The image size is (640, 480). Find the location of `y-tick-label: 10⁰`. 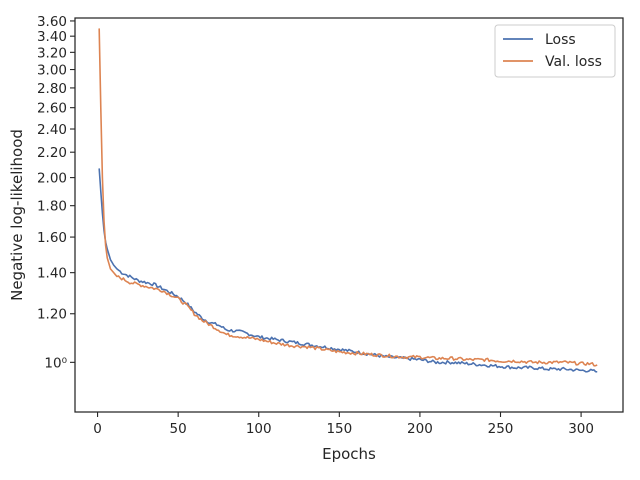

y-tick-label: 10⁰ is located at coordinates (55, 363).